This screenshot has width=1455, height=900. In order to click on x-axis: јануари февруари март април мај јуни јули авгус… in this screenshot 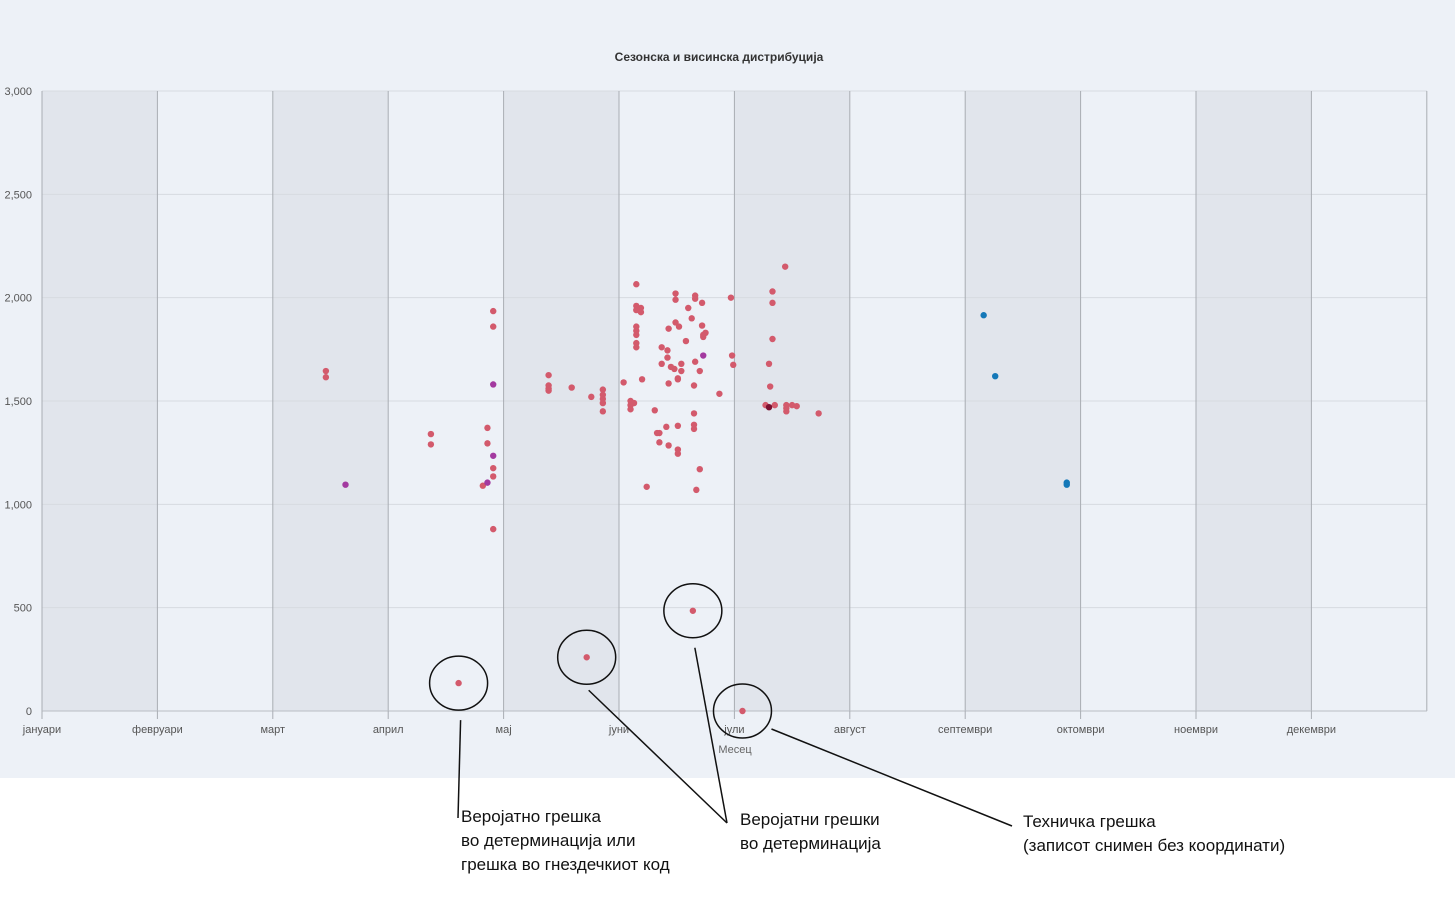, I will do `click(679, 723)`.